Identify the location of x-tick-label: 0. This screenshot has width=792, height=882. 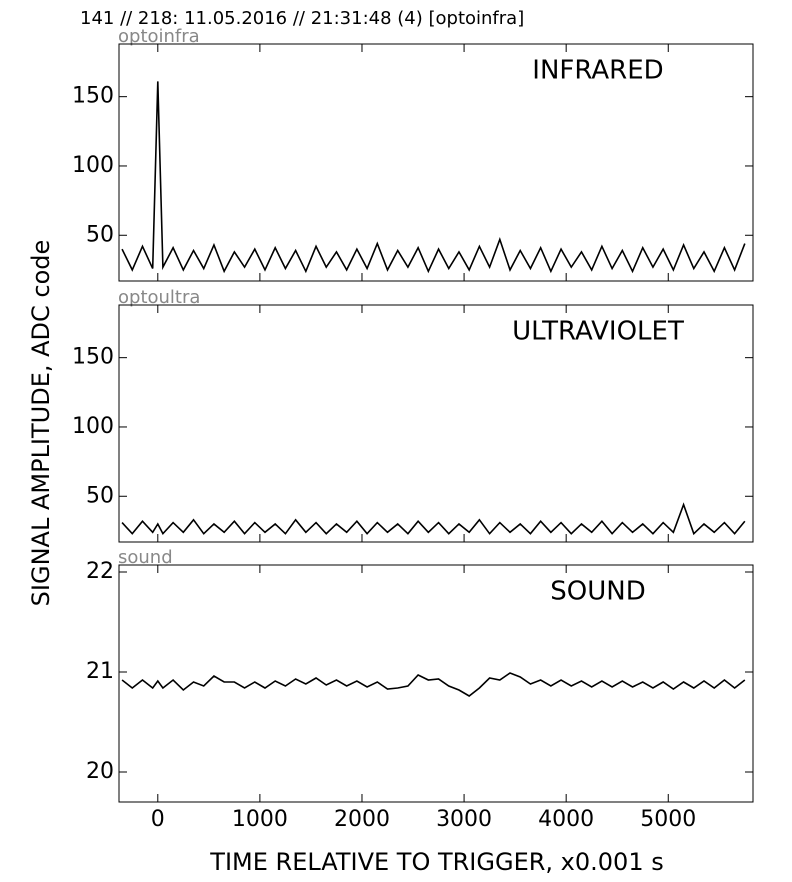
(158, 819).